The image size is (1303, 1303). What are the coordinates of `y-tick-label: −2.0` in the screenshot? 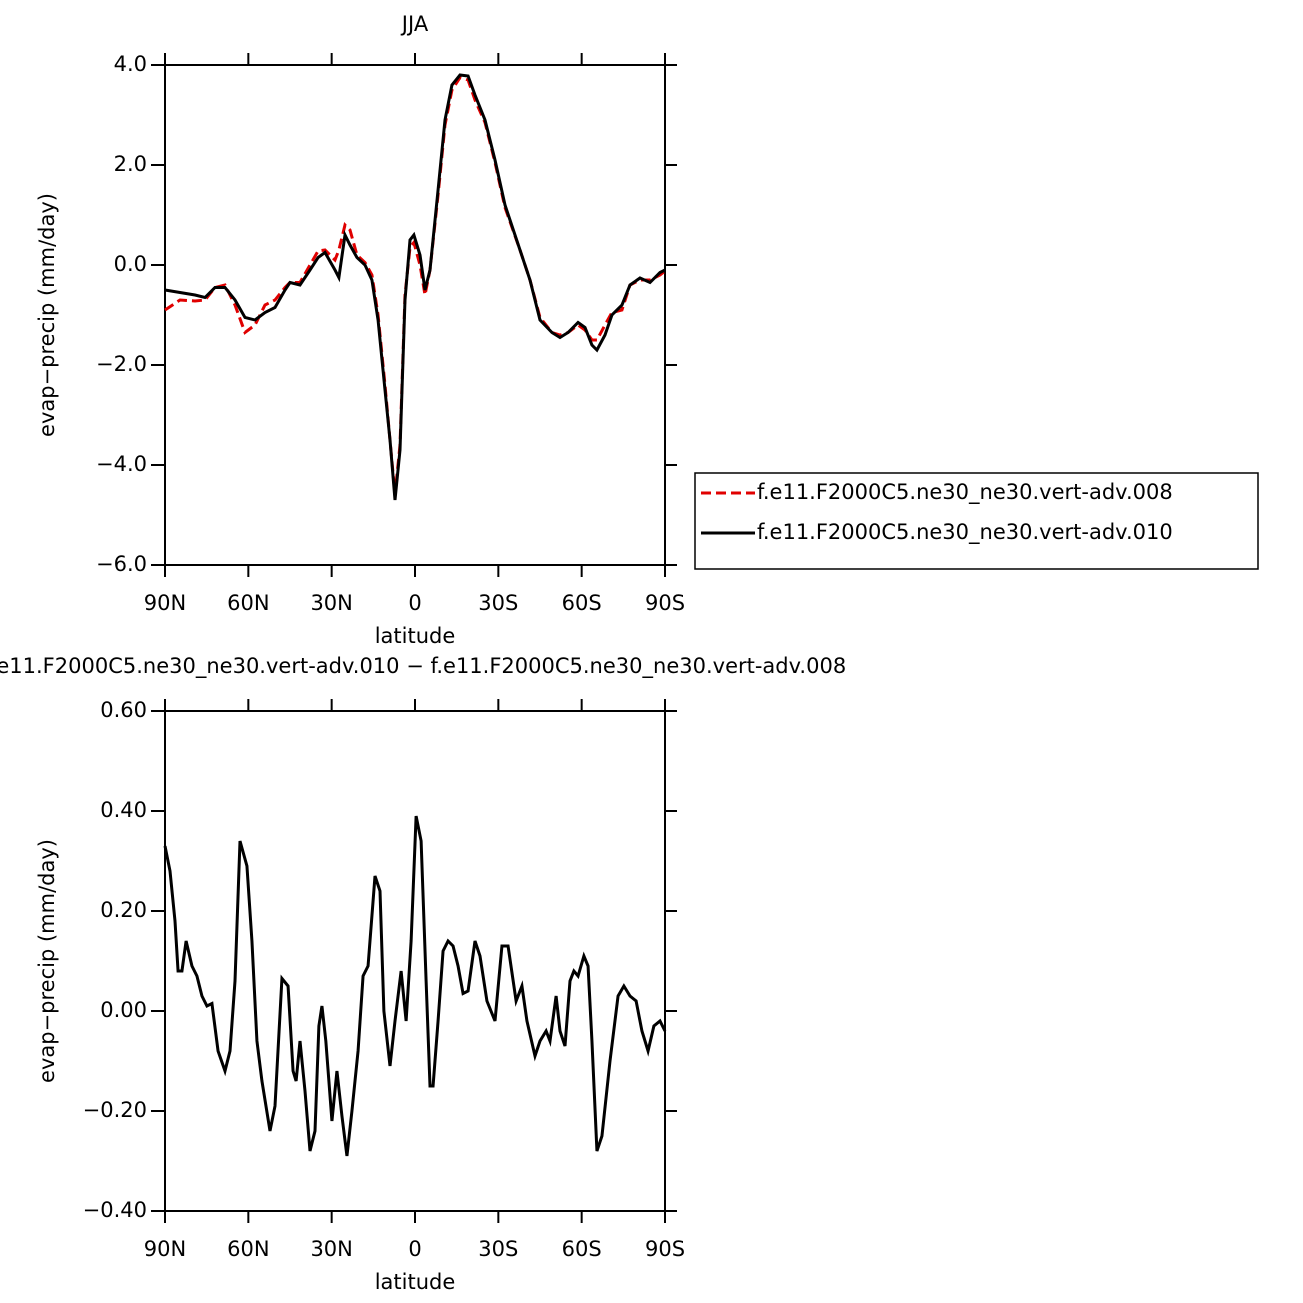 It's located at (121, 364).